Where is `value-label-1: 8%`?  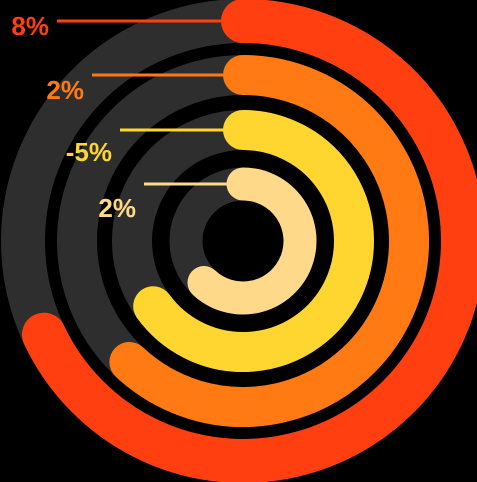 value-label-1: 8% is located at coordinates (30, 26).